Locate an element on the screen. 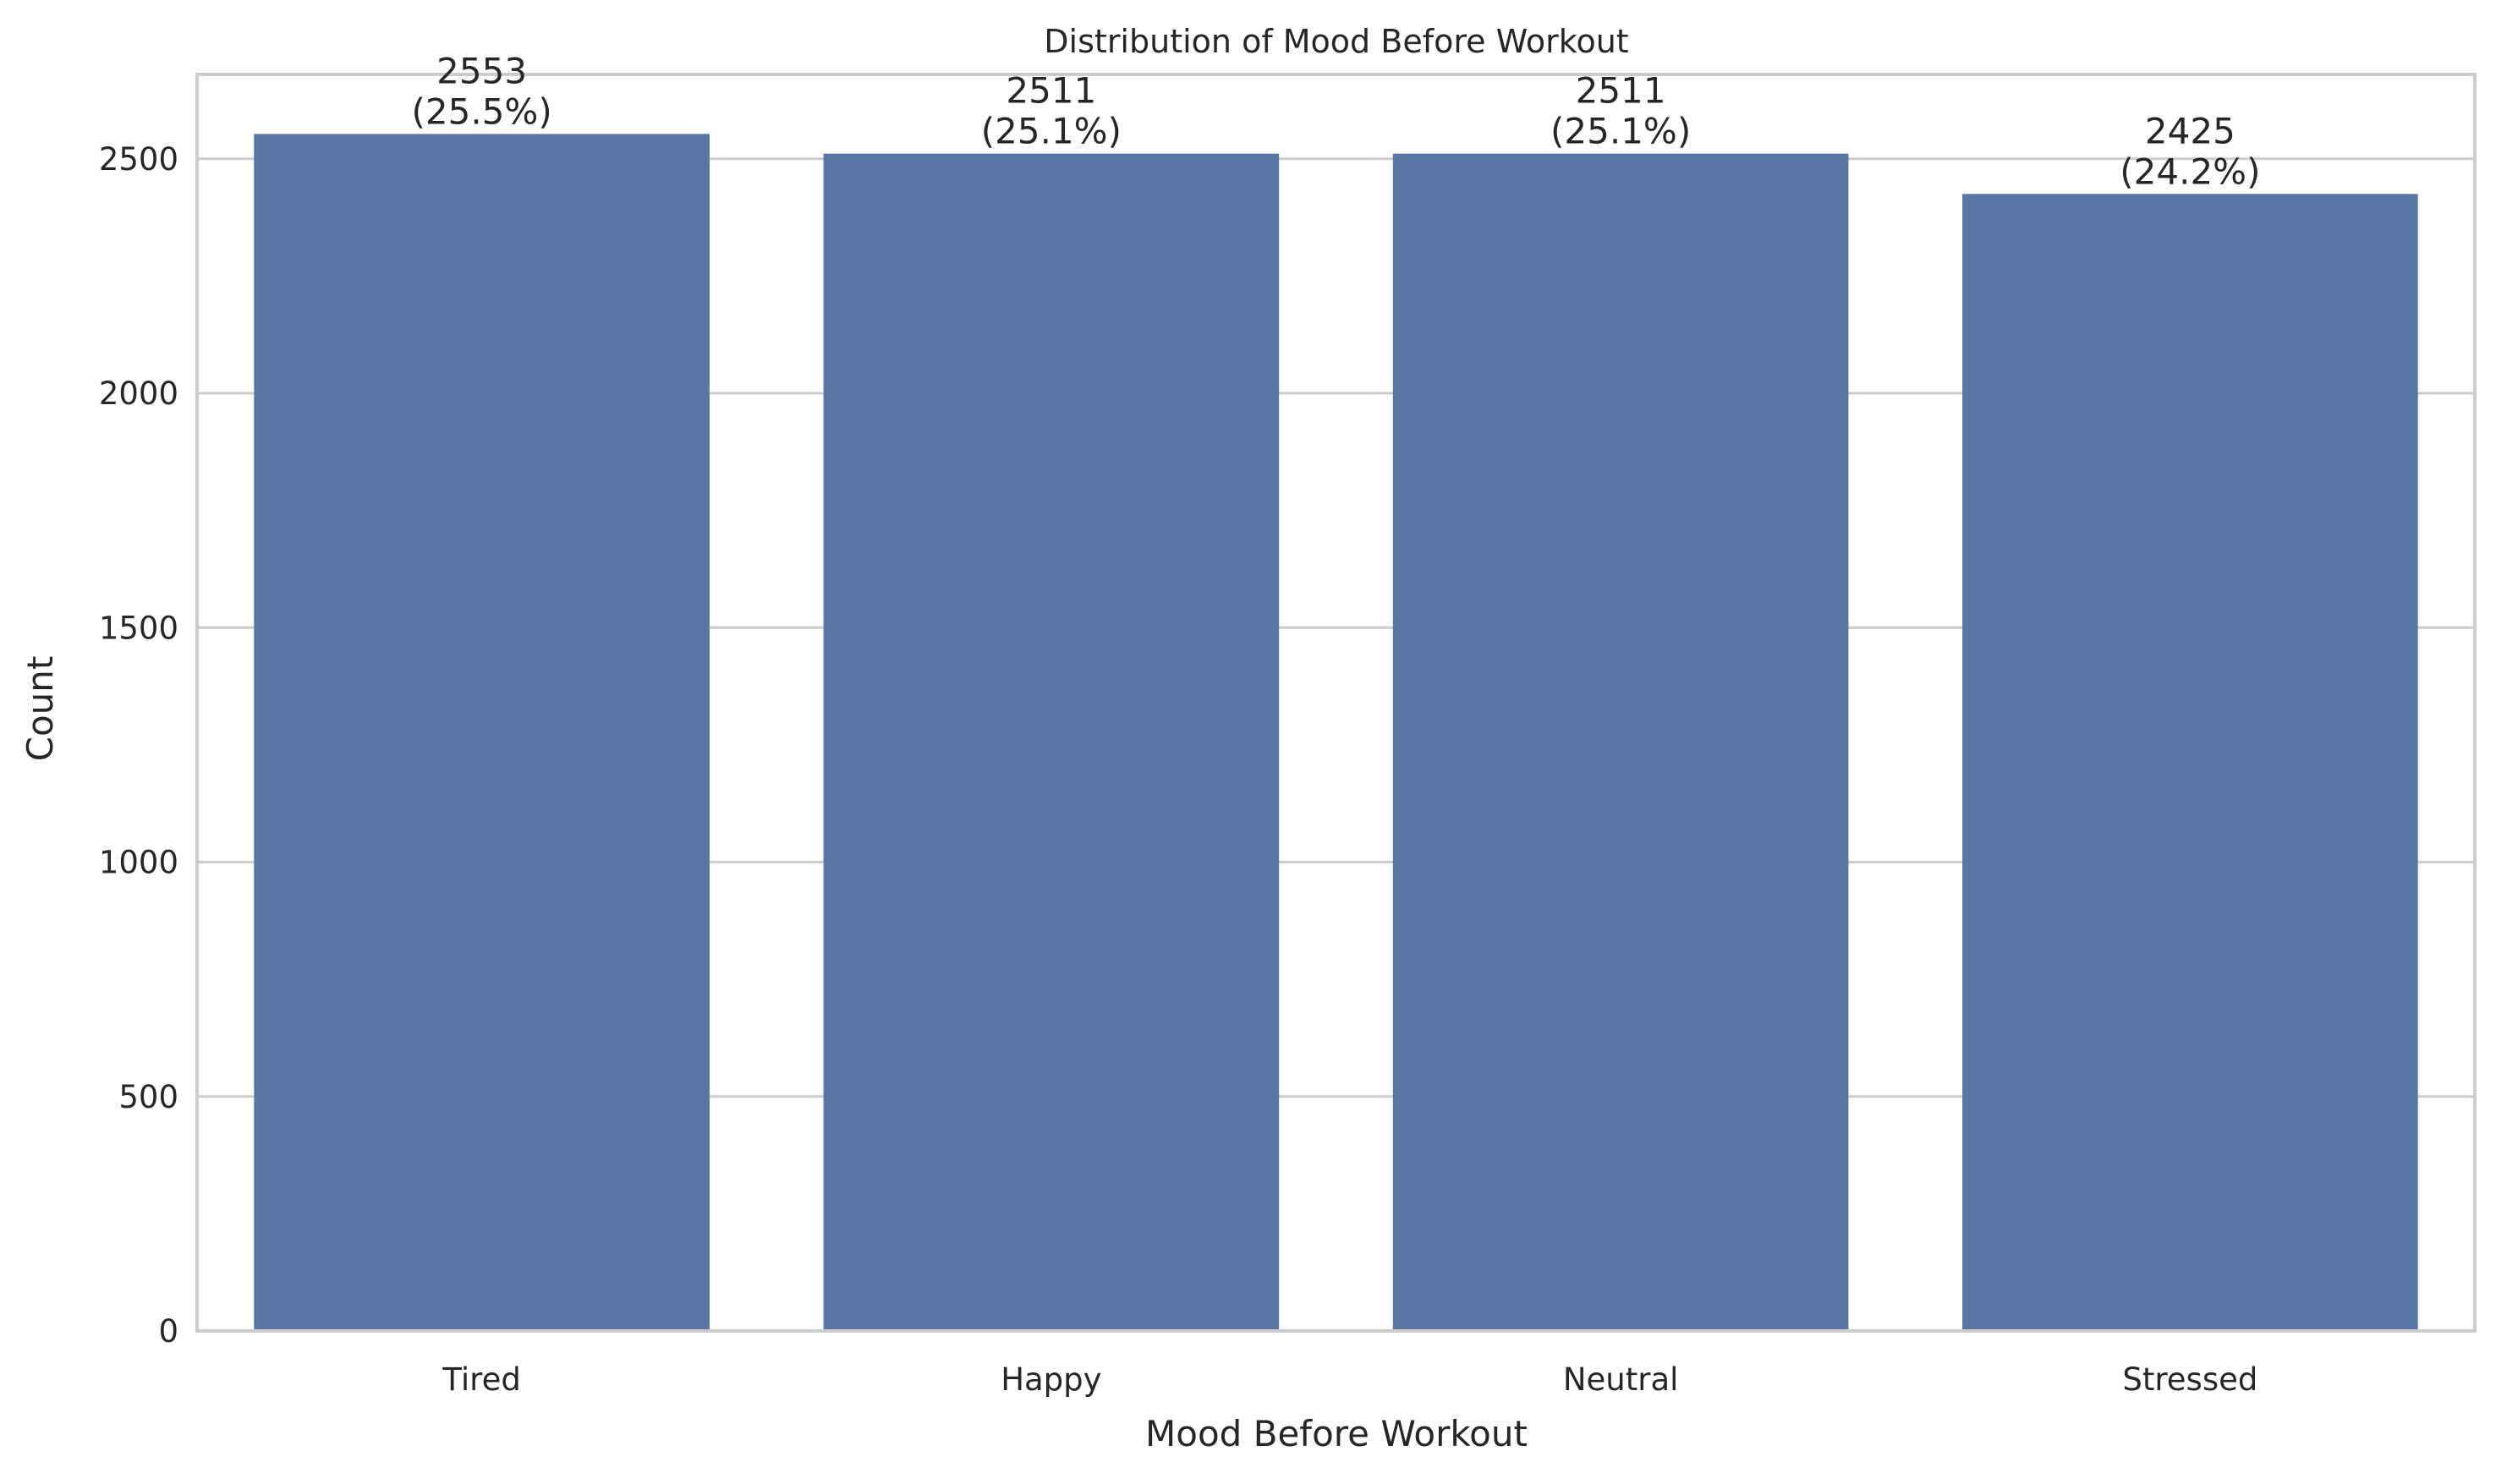 The image size is (2496, 1484). bar-value-label: 2425 is located at coordinates (2190, 130).